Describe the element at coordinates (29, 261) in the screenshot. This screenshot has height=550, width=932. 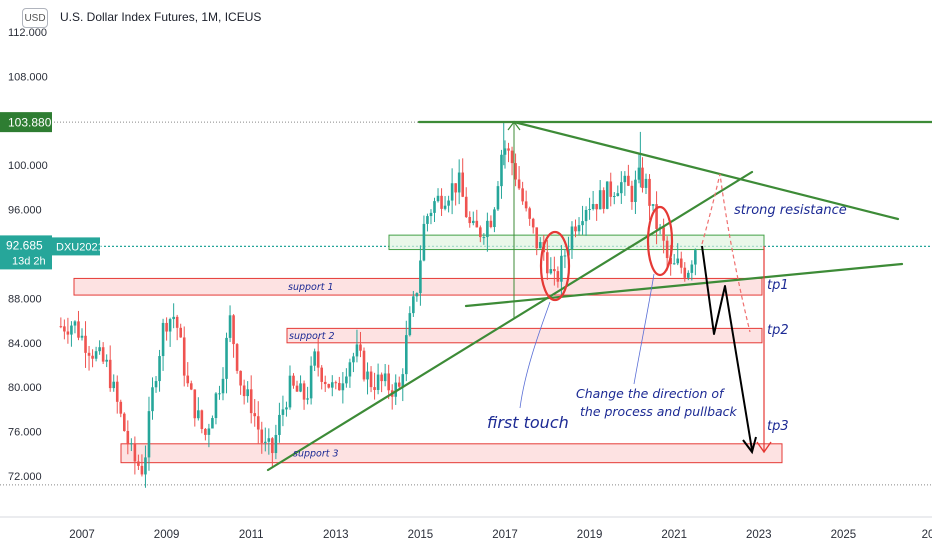
I see `countdown-tag-text: 13d 2h` at that location.